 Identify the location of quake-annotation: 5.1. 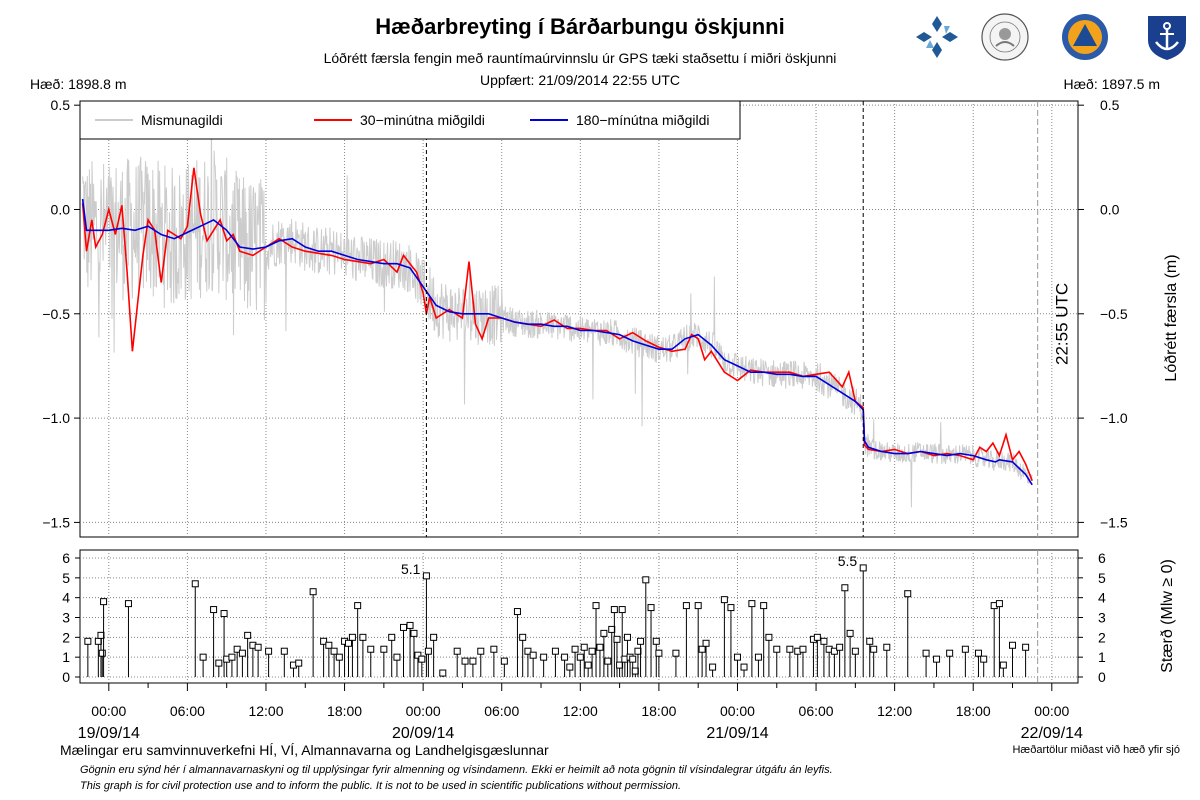
(411, 569).